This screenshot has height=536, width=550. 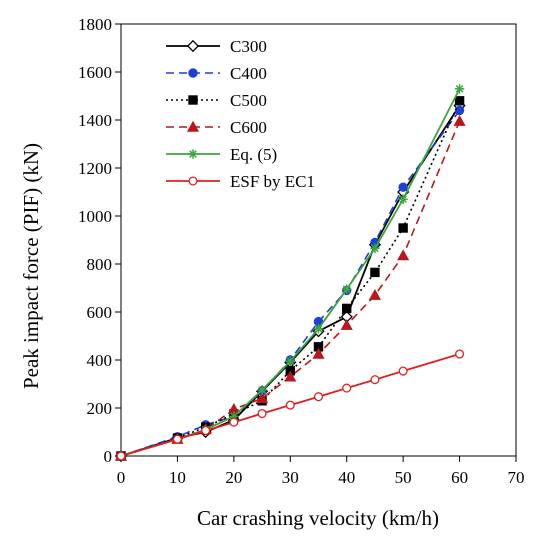 What do you see at coordinates (318, 518) in the screenshot?
I see `x-axis-label: Car crashing velocity (km/h)` at bounding box center [318, 518].